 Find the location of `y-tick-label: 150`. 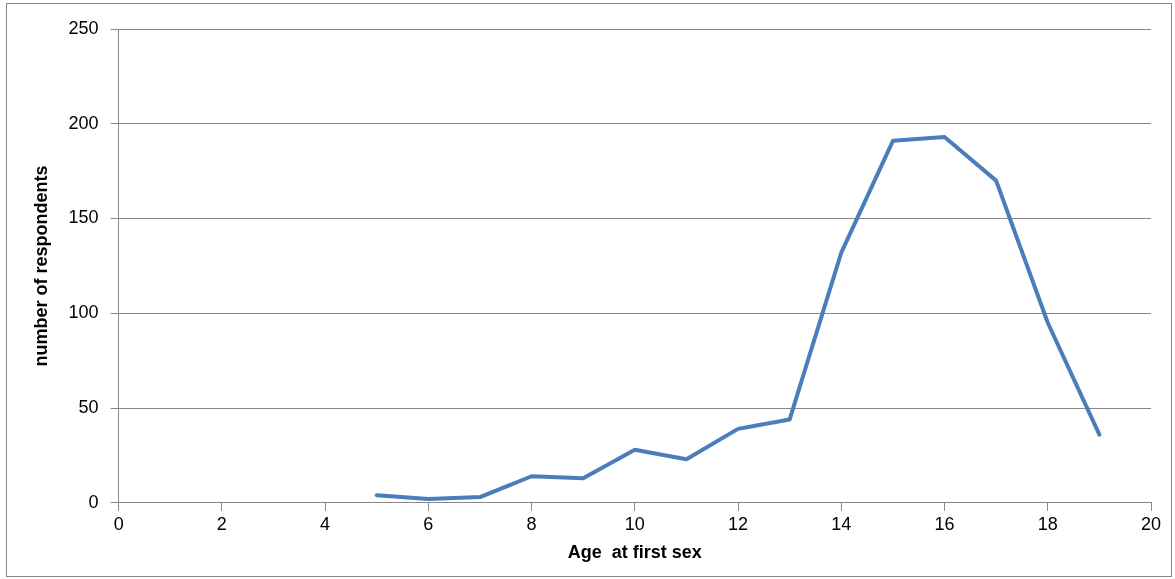

y-tick-label: 150 is located at coordinates (83, 217).